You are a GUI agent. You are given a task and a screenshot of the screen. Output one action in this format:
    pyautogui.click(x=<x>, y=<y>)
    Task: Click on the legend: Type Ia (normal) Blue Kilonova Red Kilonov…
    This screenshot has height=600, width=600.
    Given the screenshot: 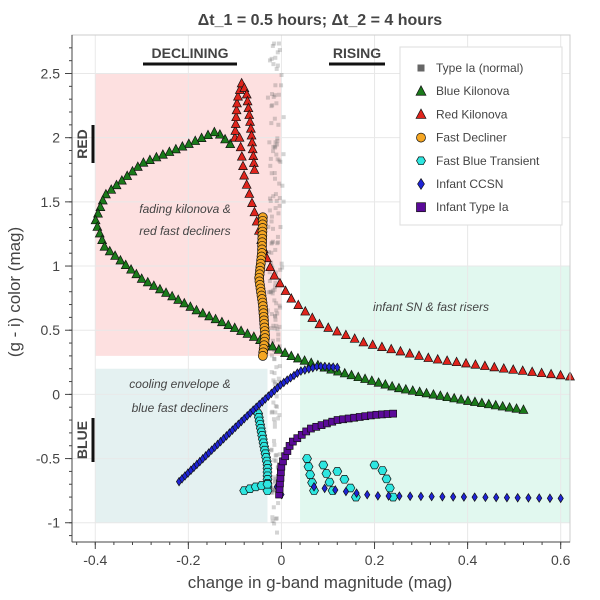 What is the action you would take?
    pyautogui.click(x=481, y=136)
    